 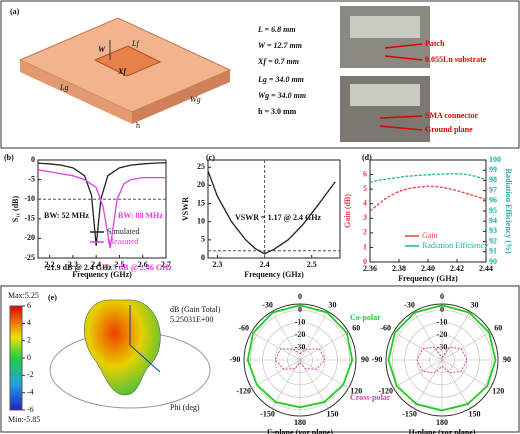 What do you see at coordinates (456, 59) in the screenshot?
I see `photo-label: 0.055Ln substrate` at bounding box center [456, 59].